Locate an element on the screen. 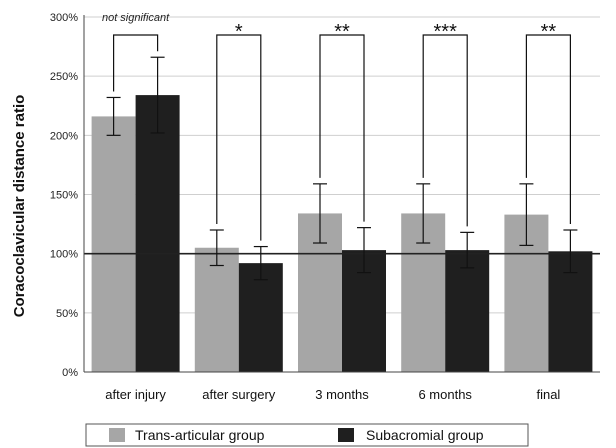 The image size is (616, 448). y-tick-label: 50% is located at coordinates (67, 314).